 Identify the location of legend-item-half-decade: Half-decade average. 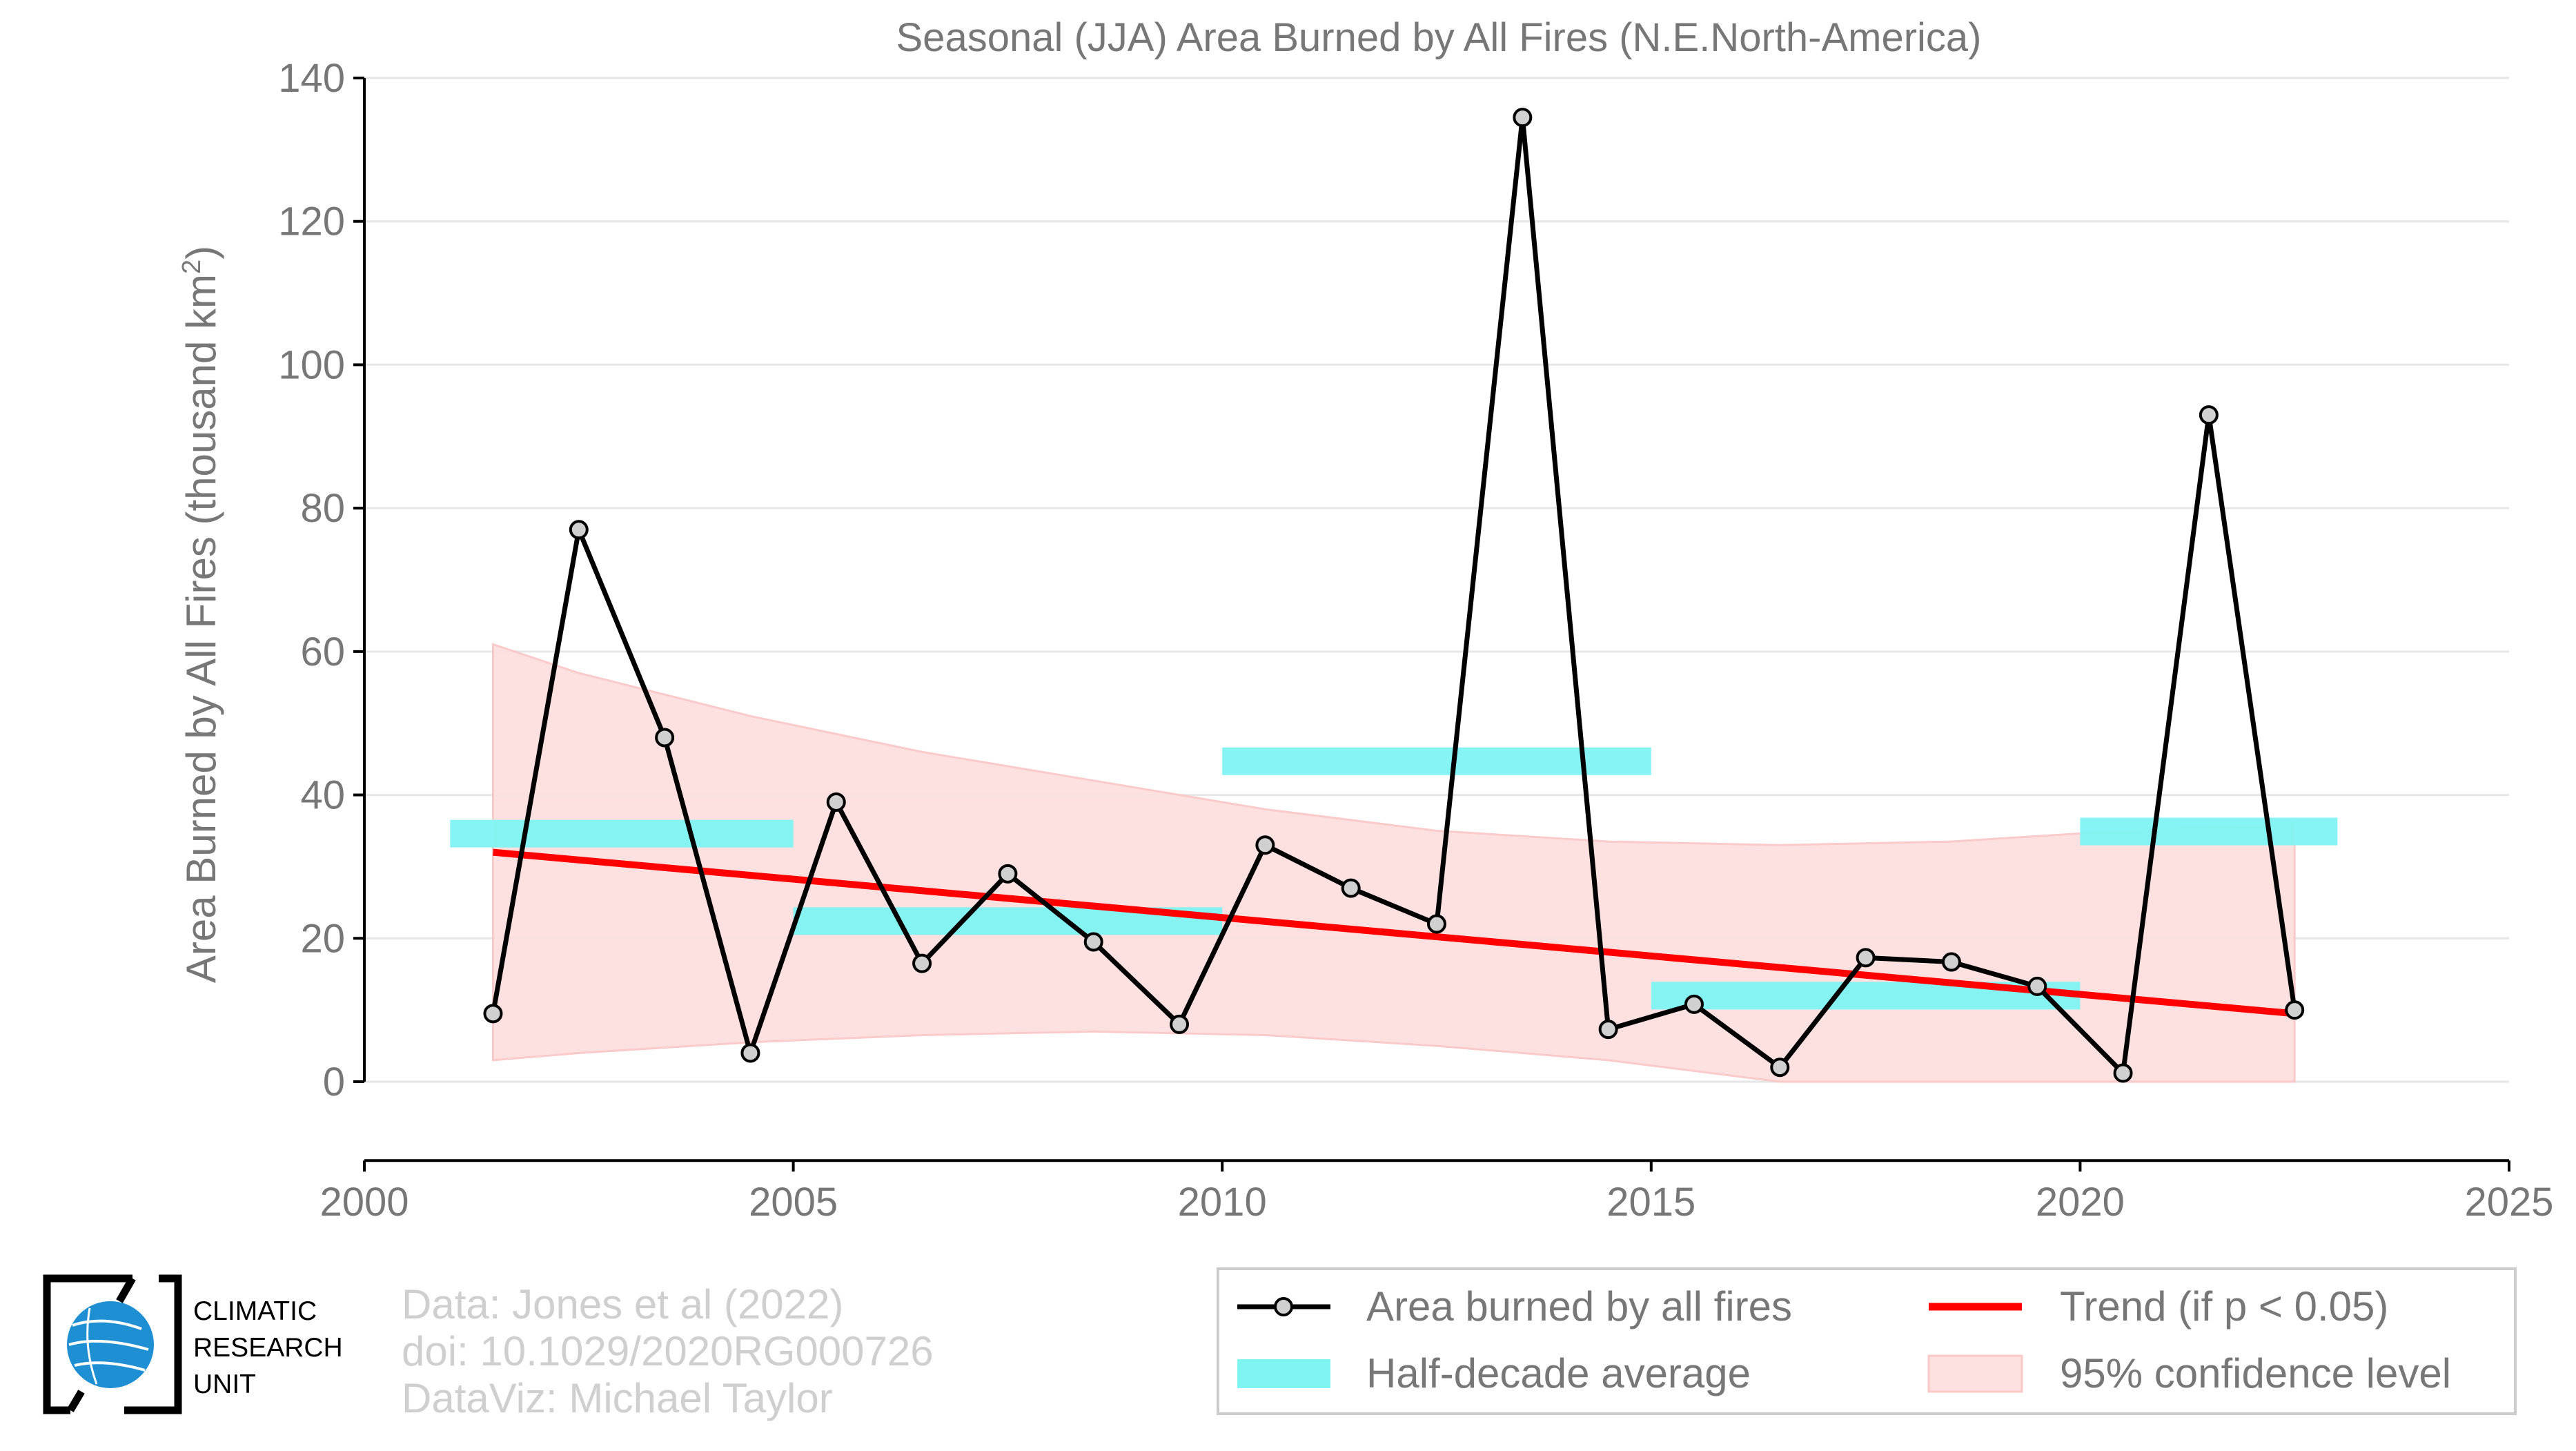
(1494, 1373).